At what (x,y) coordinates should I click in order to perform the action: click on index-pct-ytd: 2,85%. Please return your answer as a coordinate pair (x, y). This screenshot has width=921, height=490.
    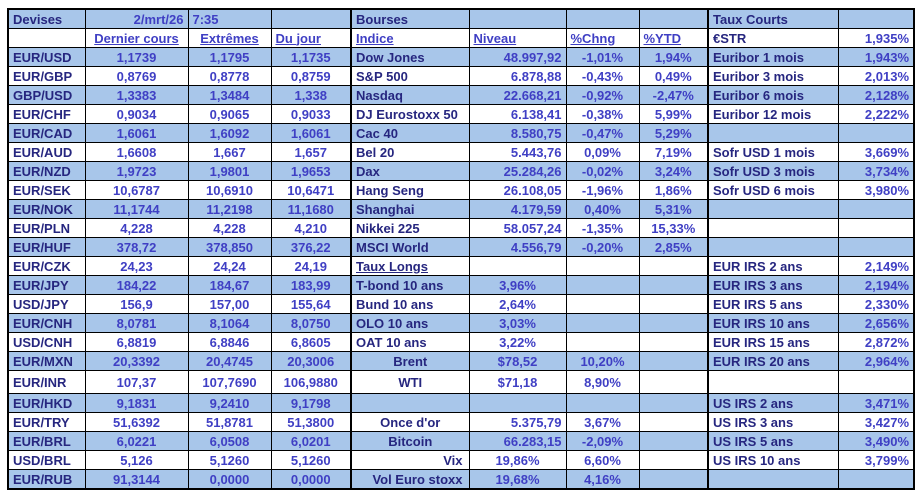
    Looking at the image, I should click on (673, 247).